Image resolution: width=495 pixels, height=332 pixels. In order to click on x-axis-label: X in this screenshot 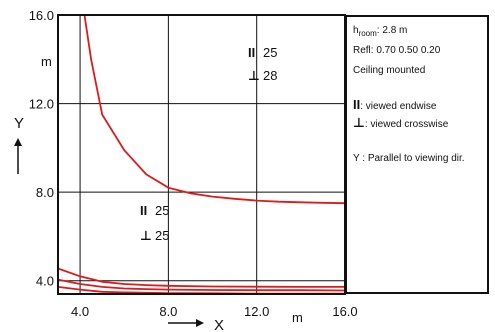, I will do `click(219, 324)`.